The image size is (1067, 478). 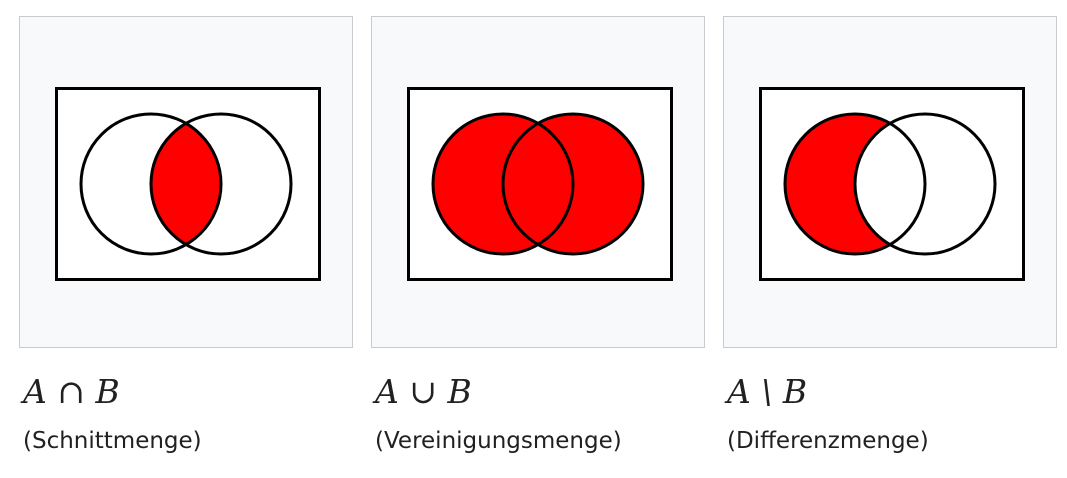 I want to click on intersection-region, so click(x=186, y=184).